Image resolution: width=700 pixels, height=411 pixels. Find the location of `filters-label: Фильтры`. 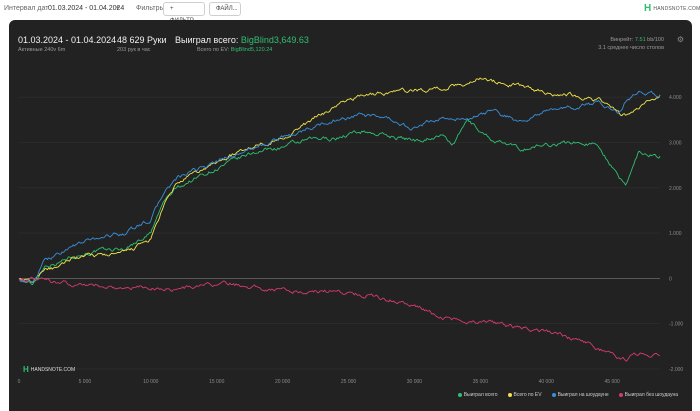

filters-label: Фильтры is located at coordinates (150, 8).